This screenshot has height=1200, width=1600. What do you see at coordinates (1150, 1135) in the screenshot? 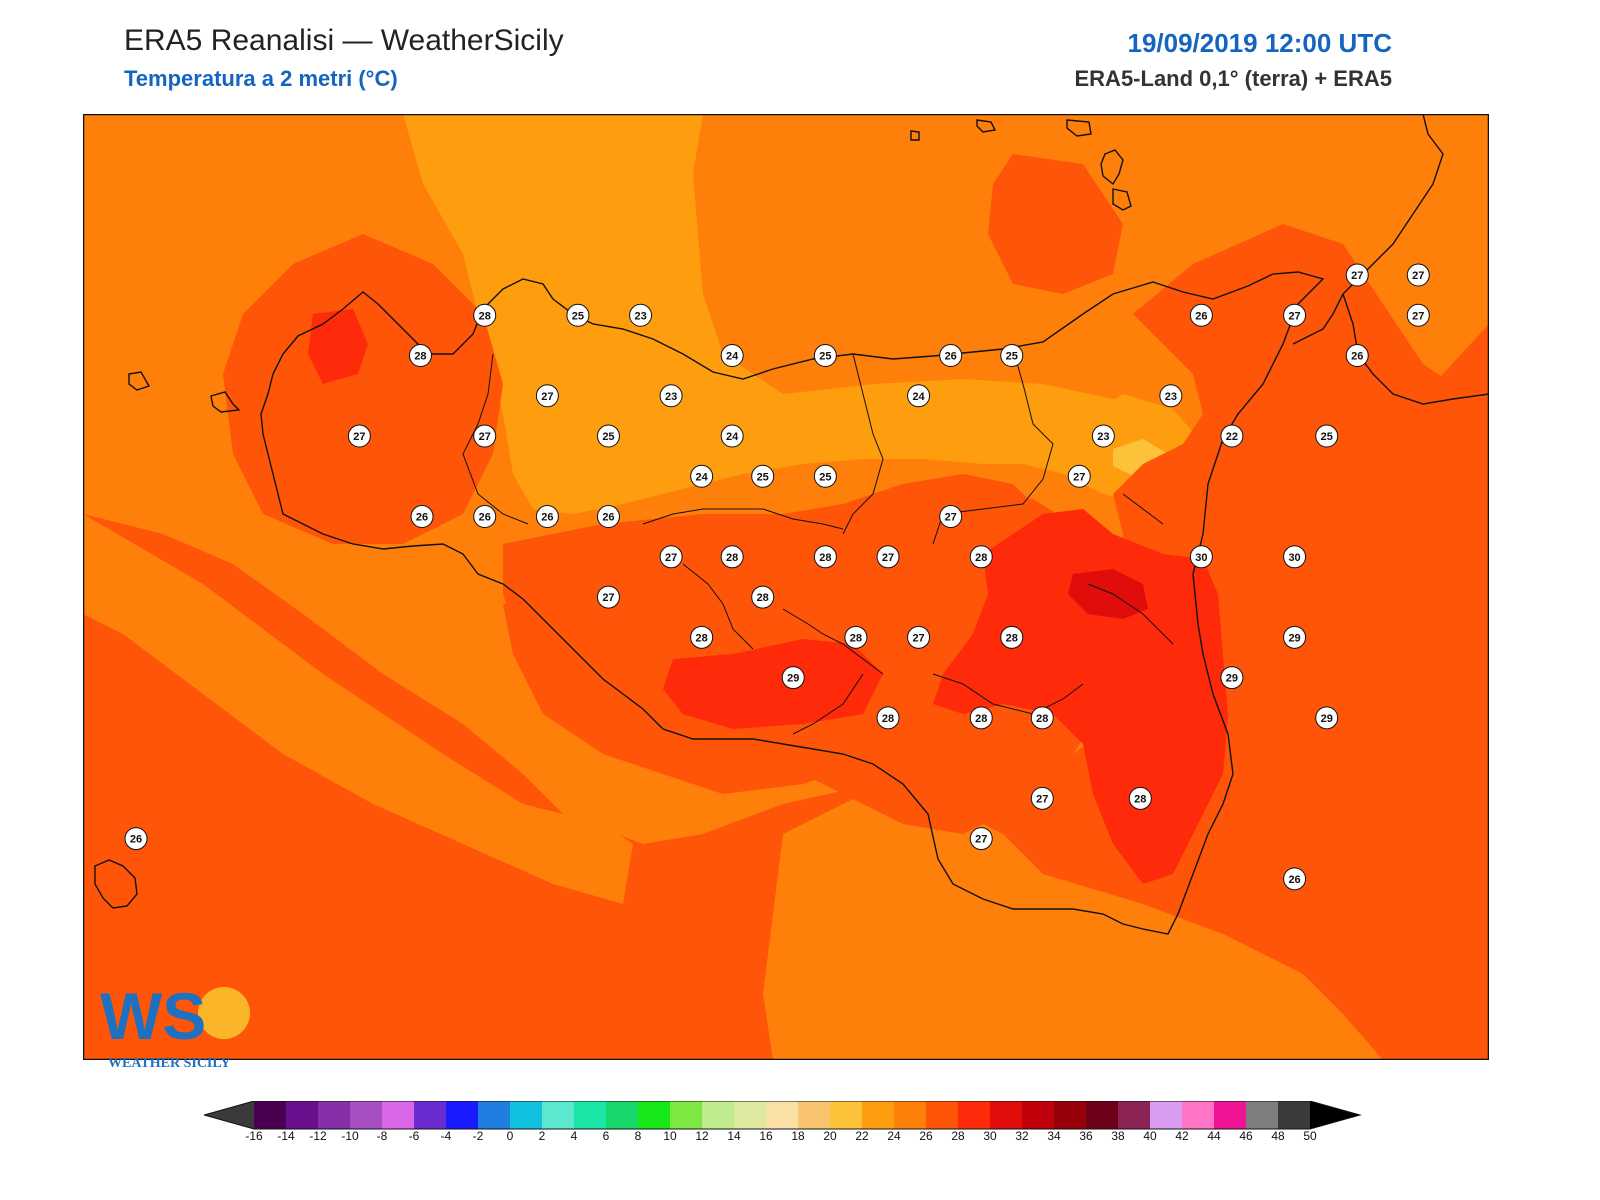
I see `colorbar-tick-label: 40` at bounding box center [1150, 1135].